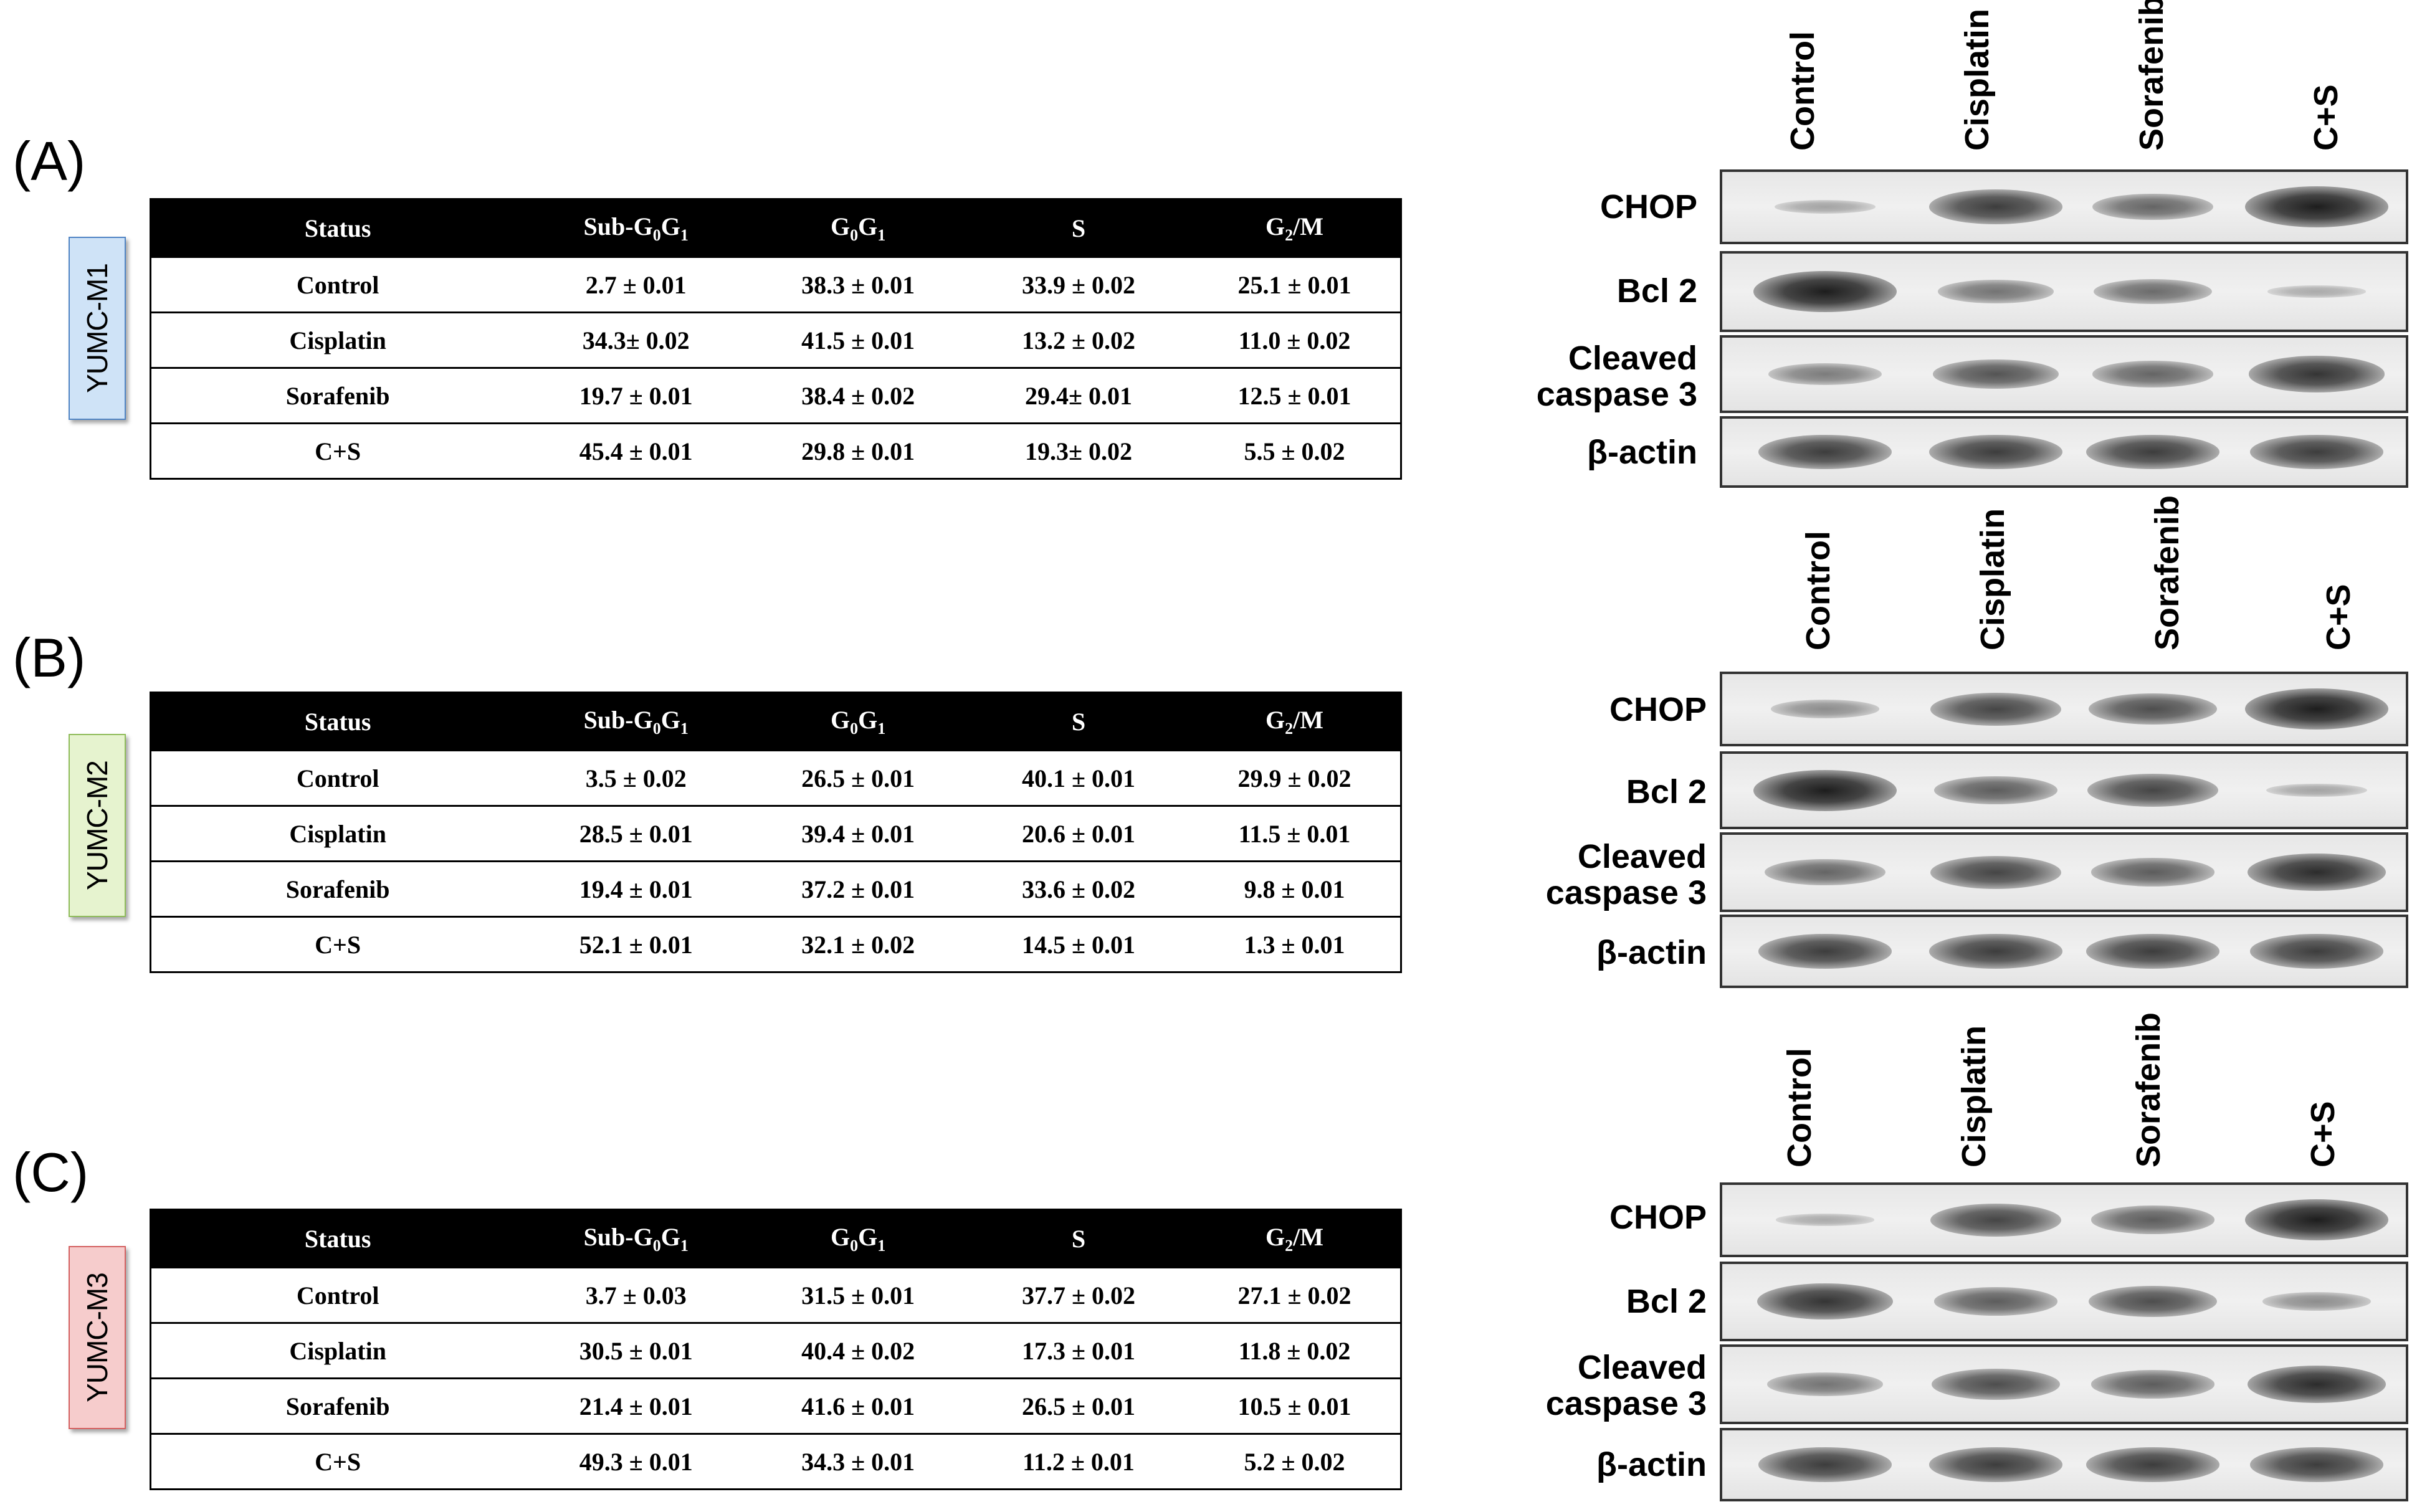 The image size is (2417, 1512). Describe the element at coordinates (1078, 944) in the screenshot. I see `value-cell: 14.5 ± 0.01` at that location.